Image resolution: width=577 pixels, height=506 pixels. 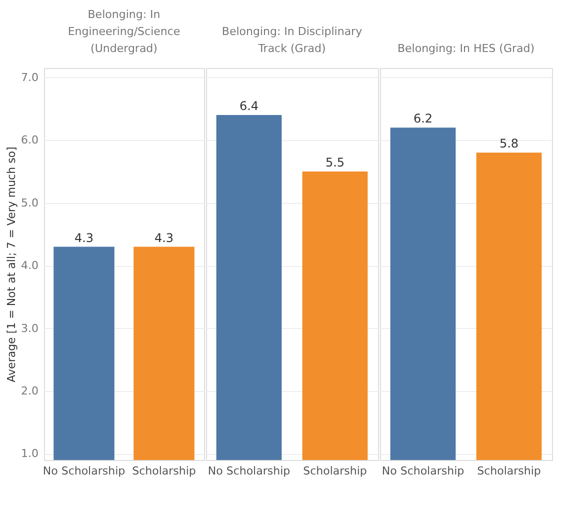 What do you see at coordinates (423, 119) in the screenshot?
I see `data-label: 6.2` at bounding box center [423, 119].